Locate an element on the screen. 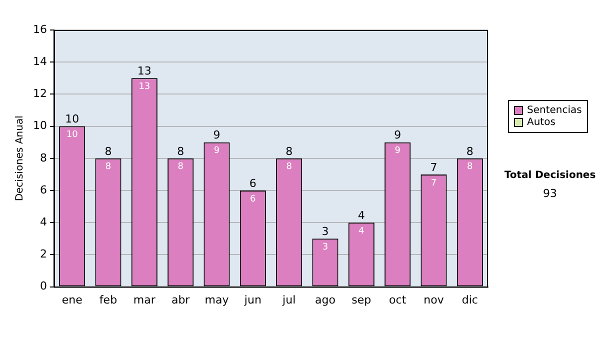  y-tick-label: 12 is located at coordinates (39, 93).